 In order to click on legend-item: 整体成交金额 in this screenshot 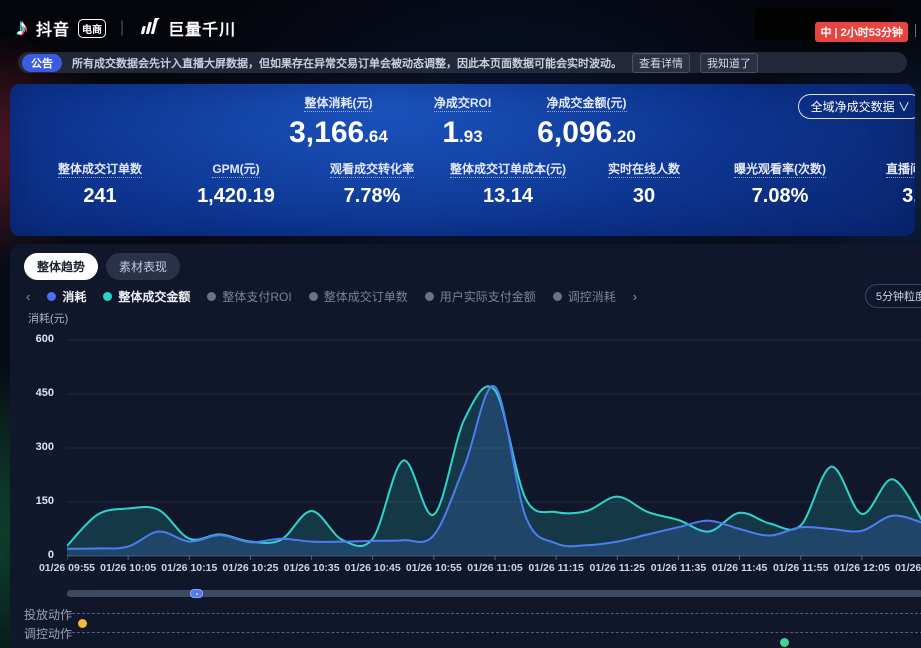, I will do `click(146, 296)`.